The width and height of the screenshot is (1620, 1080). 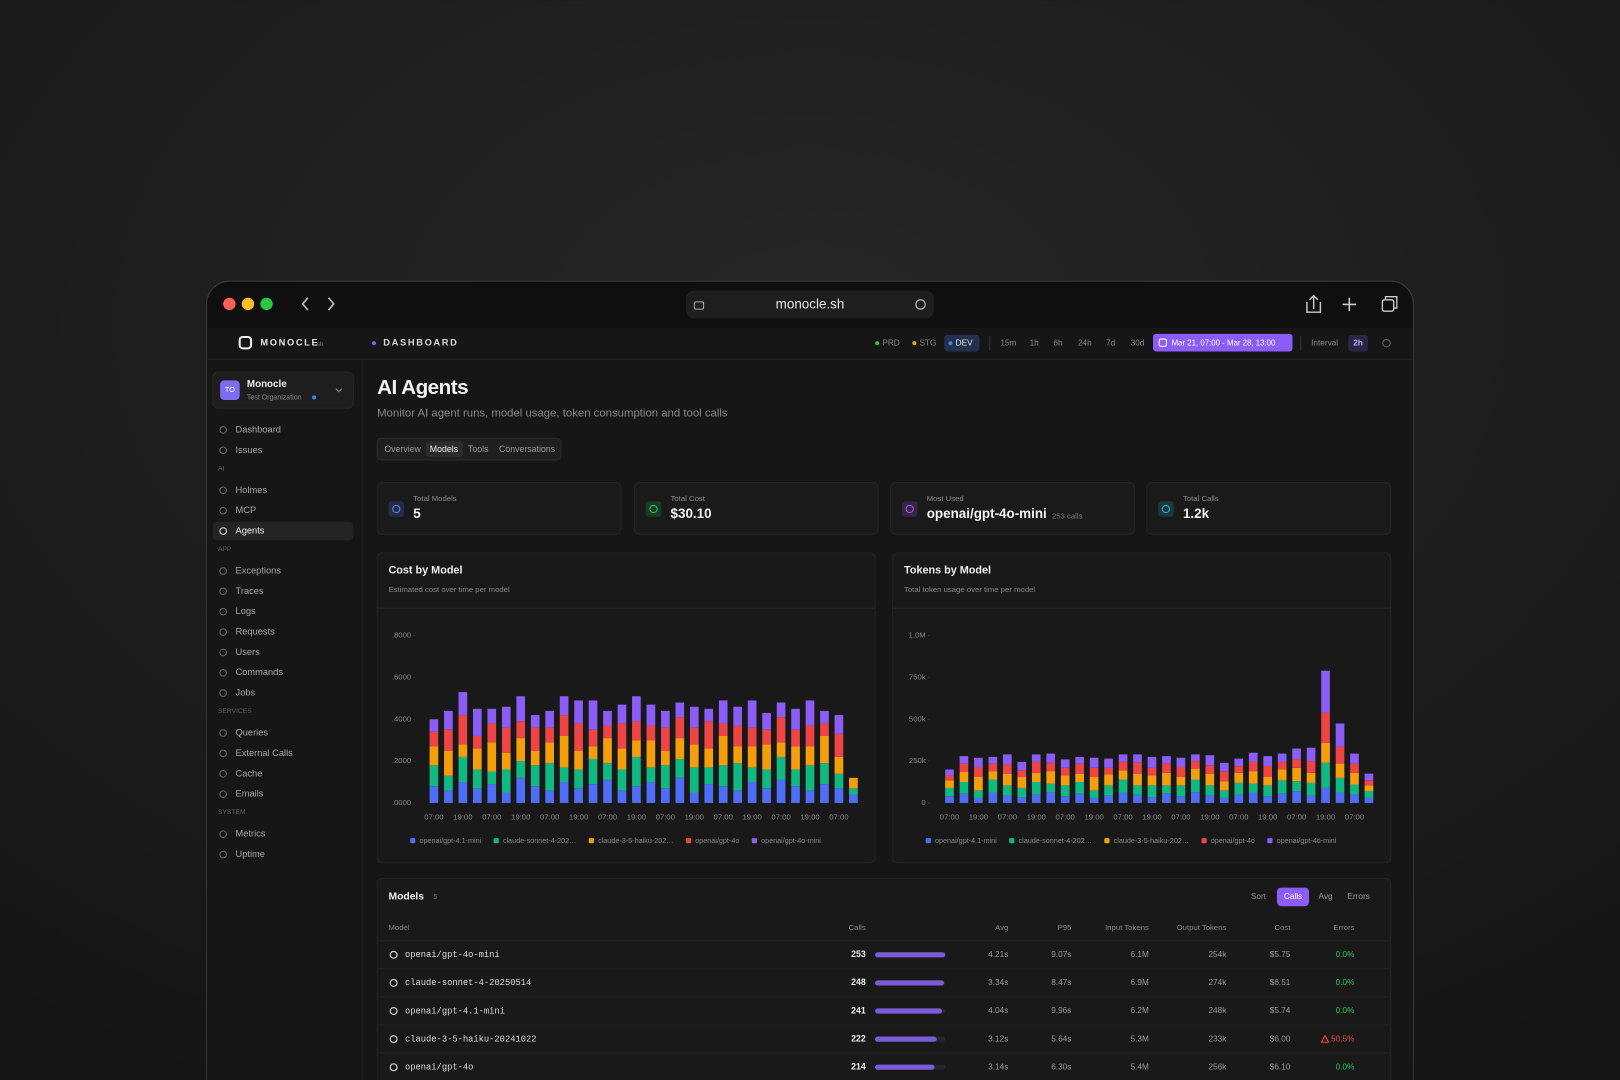 What do you see at coordinates (251, 834) in the screenshot?
I see `nav-item: Metrics` at bounding box center [251, 834].